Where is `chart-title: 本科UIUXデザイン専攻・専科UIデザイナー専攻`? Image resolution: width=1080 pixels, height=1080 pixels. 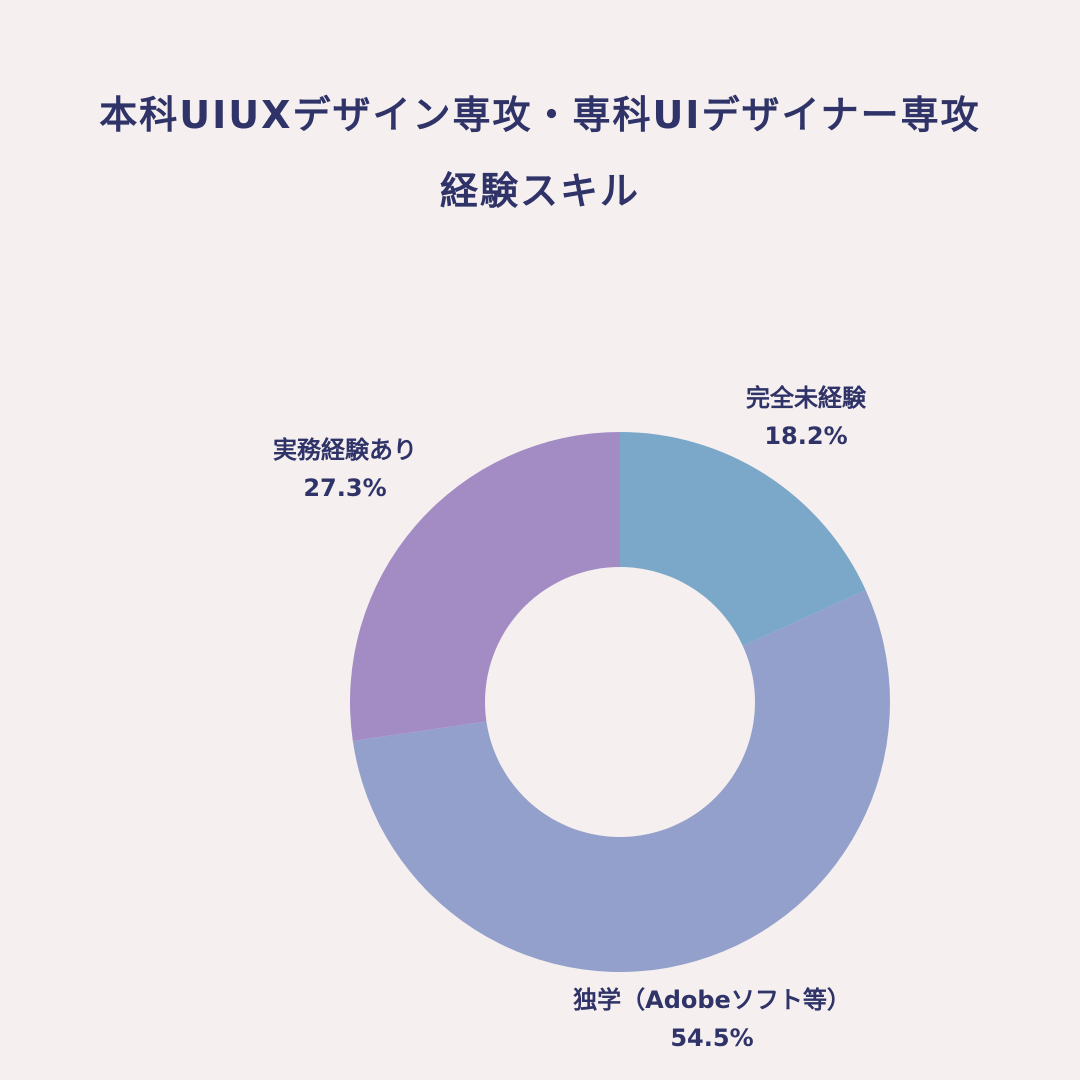 chart-title: 本科UIUXデザイン専攻・専科UIデザイナー専攻 is located at coordinates (540, 115).